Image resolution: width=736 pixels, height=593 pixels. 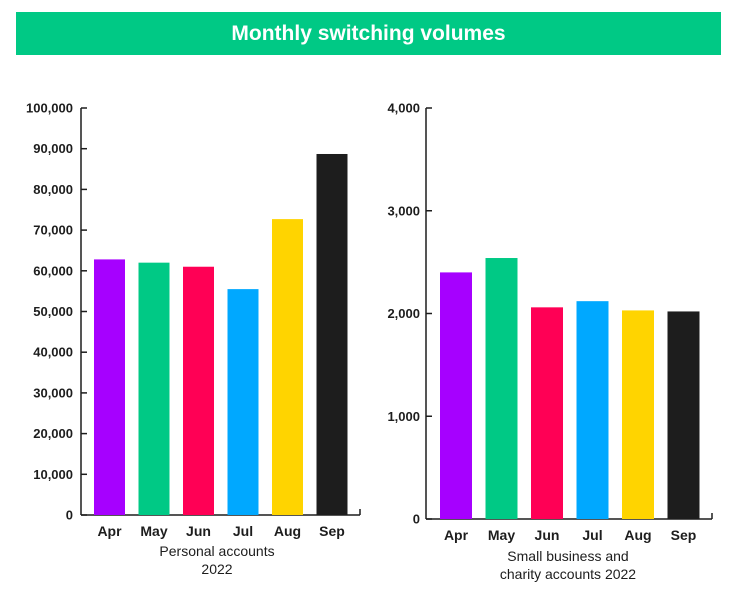 What do you see at coordinates (243, 402) in the screenshot?
I see `personal-bar-jul` at bounding box center [243, 402].